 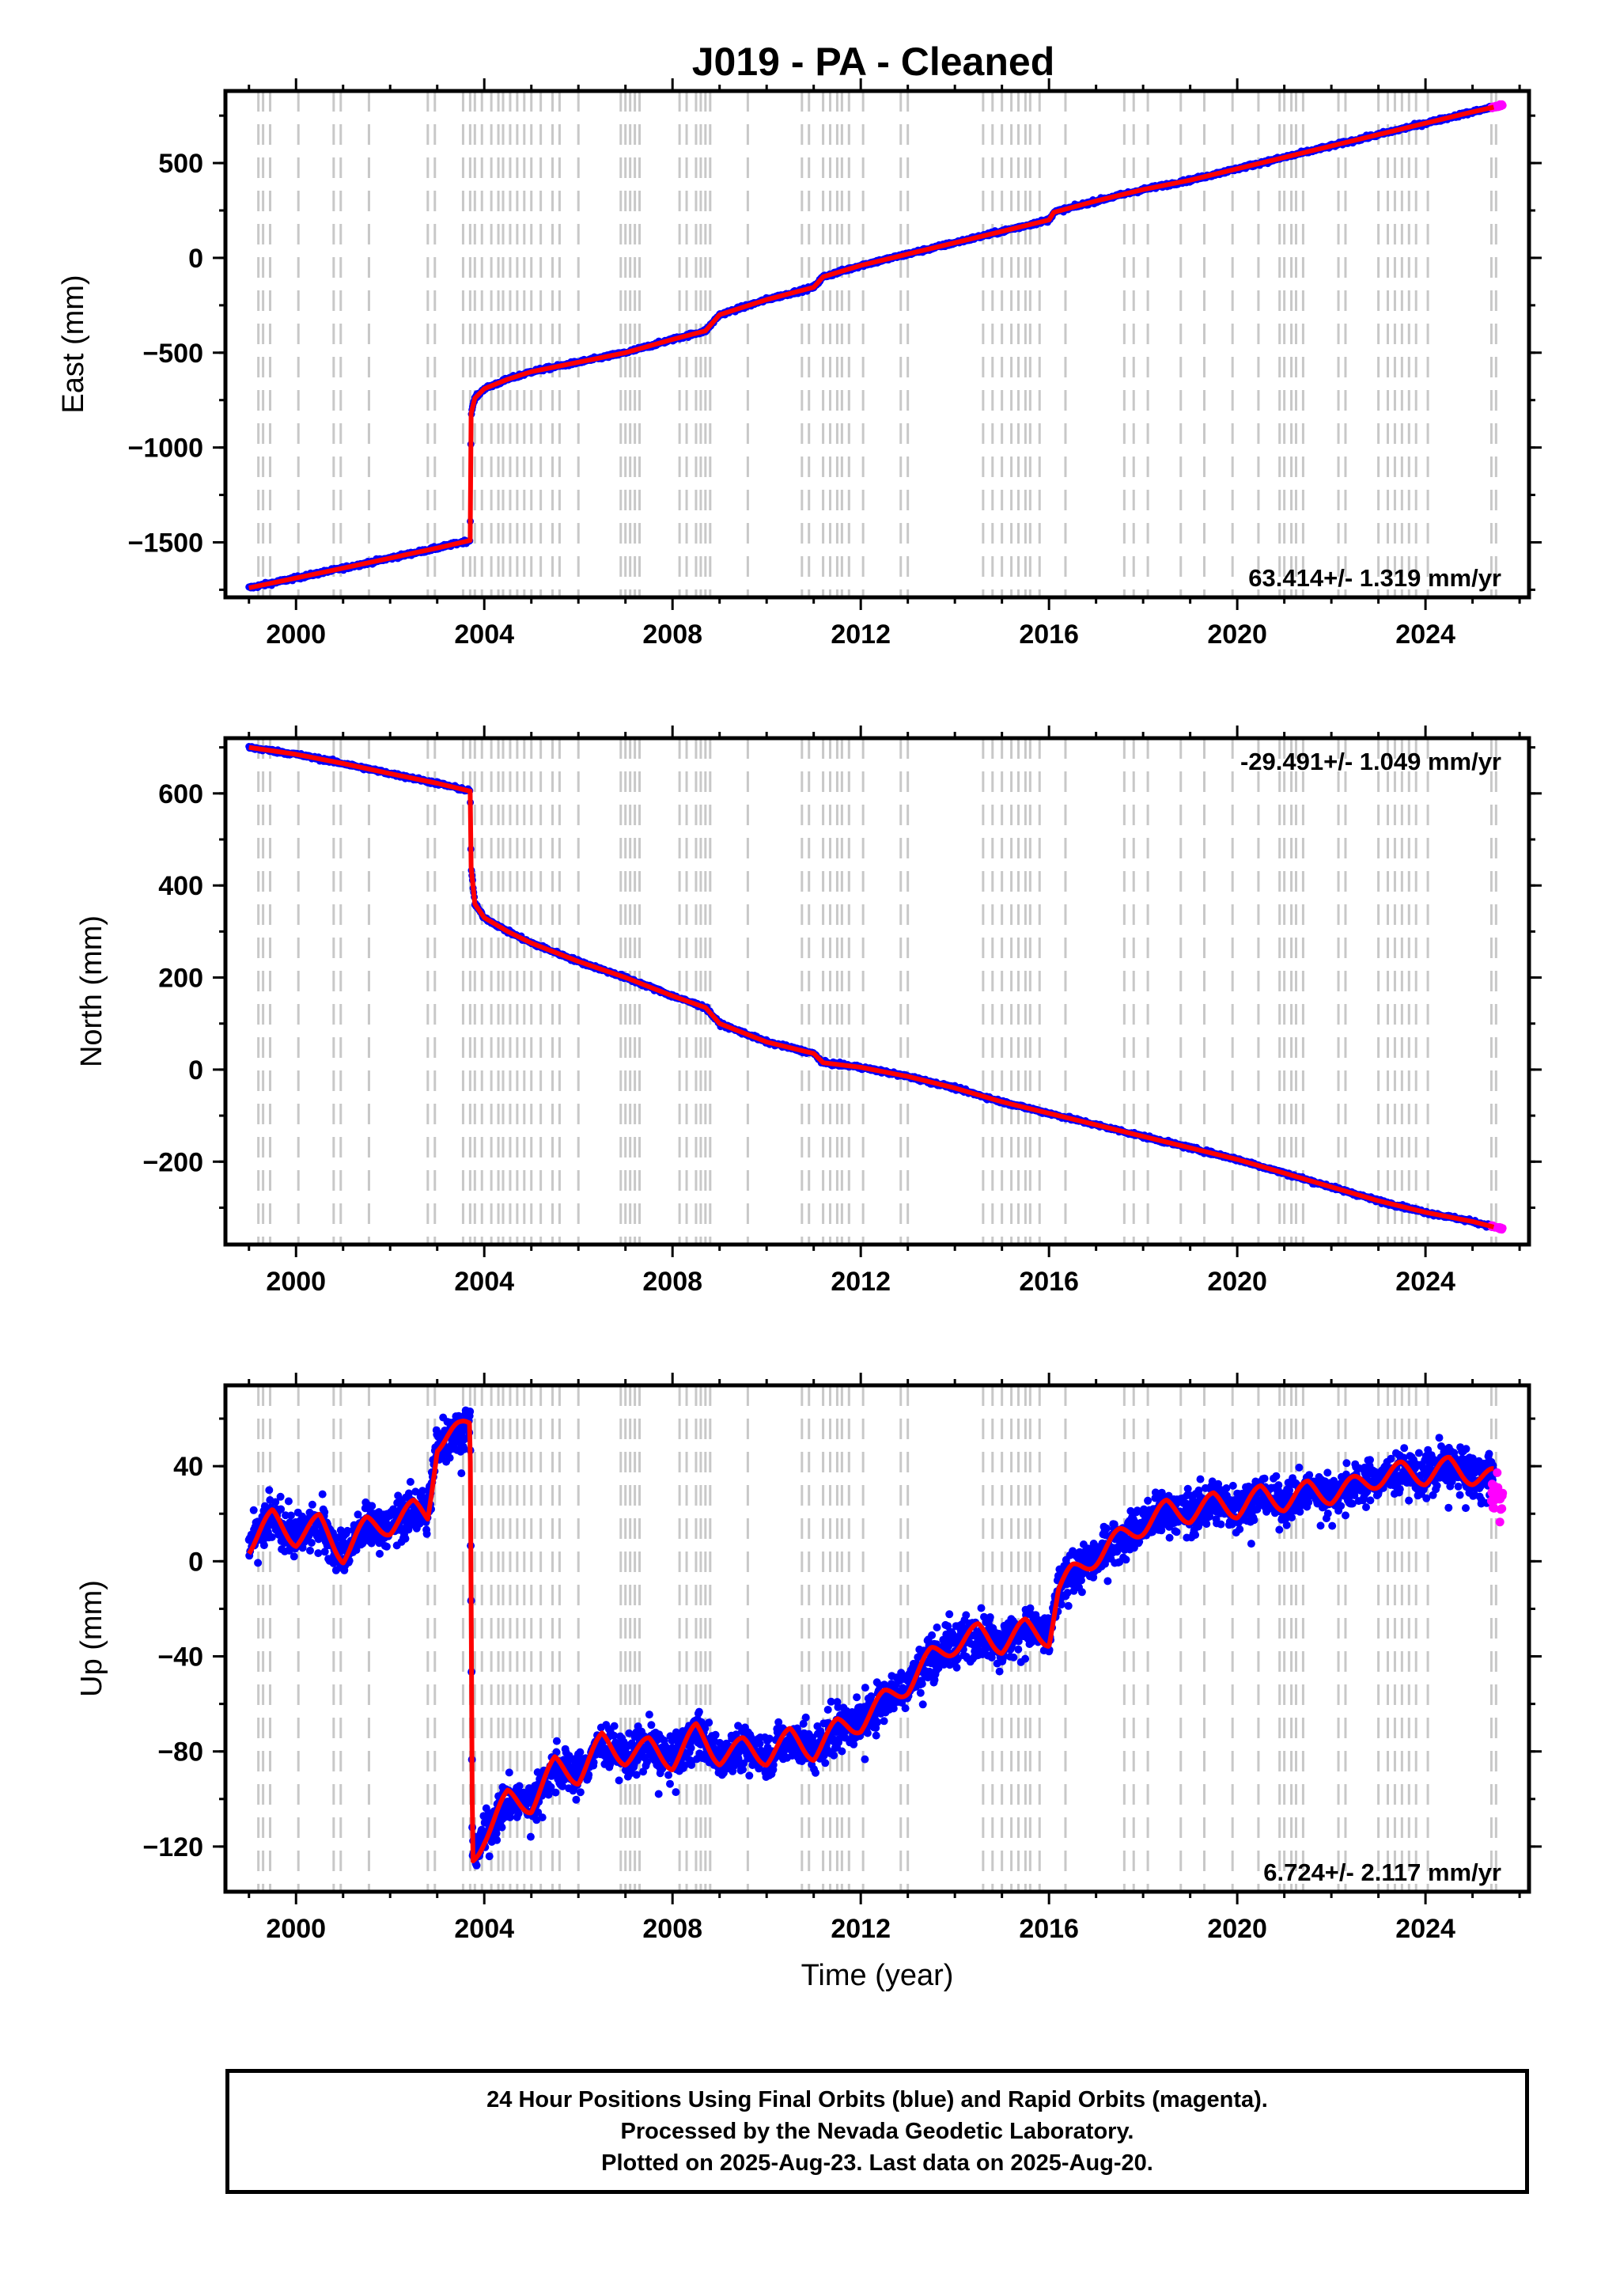 I want to click on y-tick-label: 500, so click(x=181, y=164).